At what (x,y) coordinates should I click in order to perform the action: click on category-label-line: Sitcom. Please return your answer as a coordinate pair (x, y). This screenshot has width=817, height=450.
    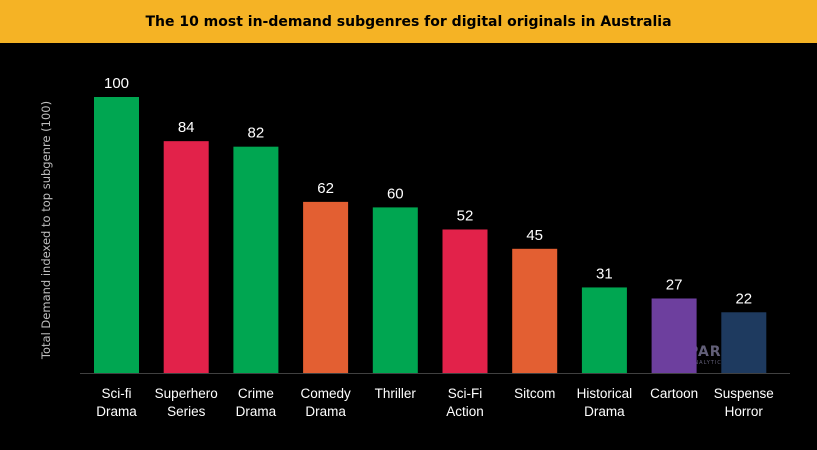
    Looking at the image, I should click on (534, 393).